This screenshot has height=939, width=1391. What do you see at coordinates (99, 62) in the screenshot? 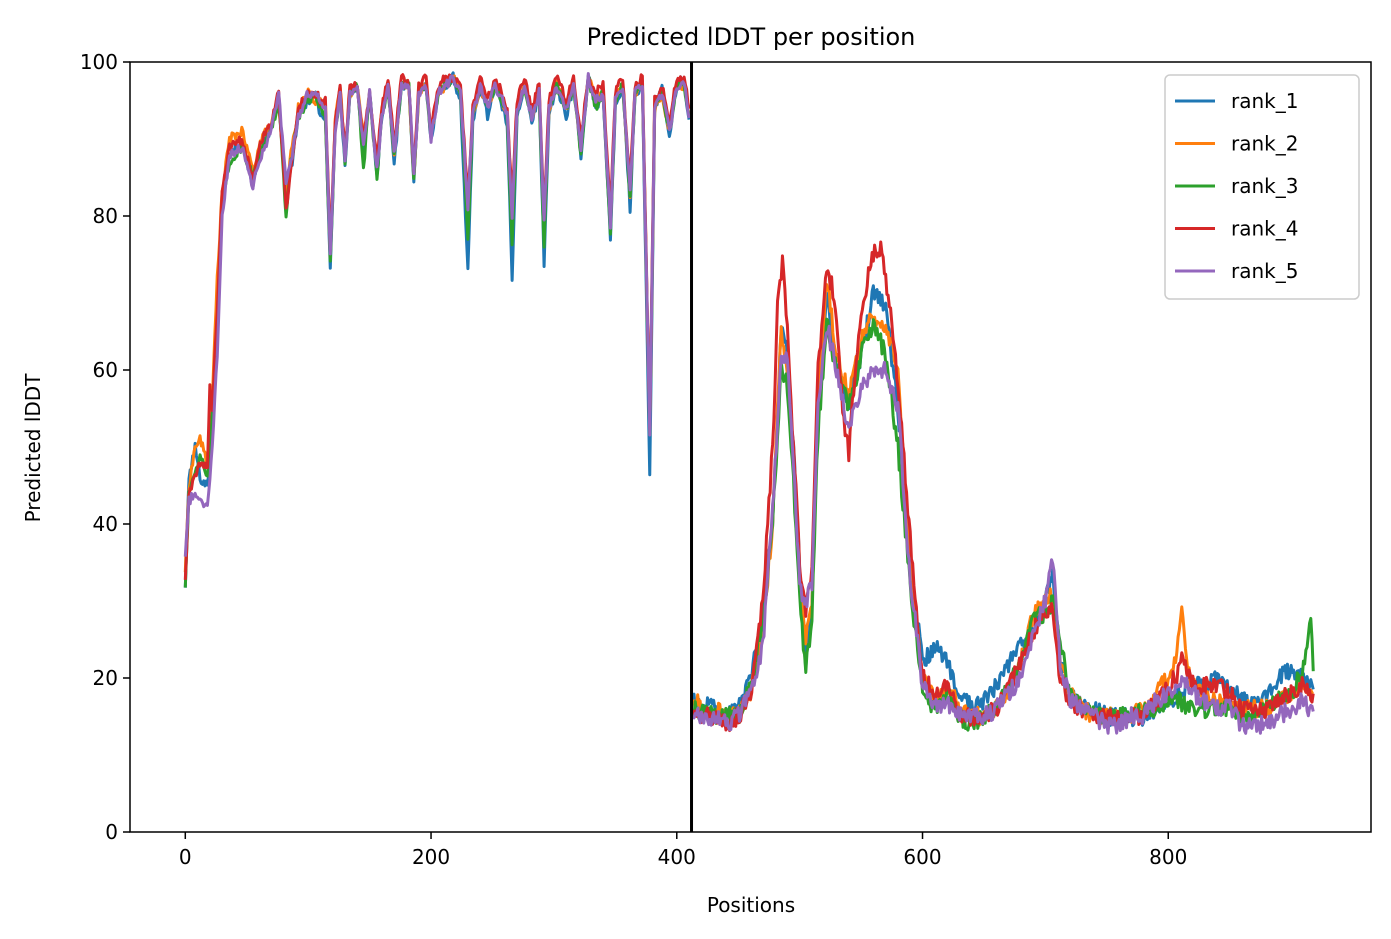
I see `y-tick-label: 100` at bounding box center [99, 62].